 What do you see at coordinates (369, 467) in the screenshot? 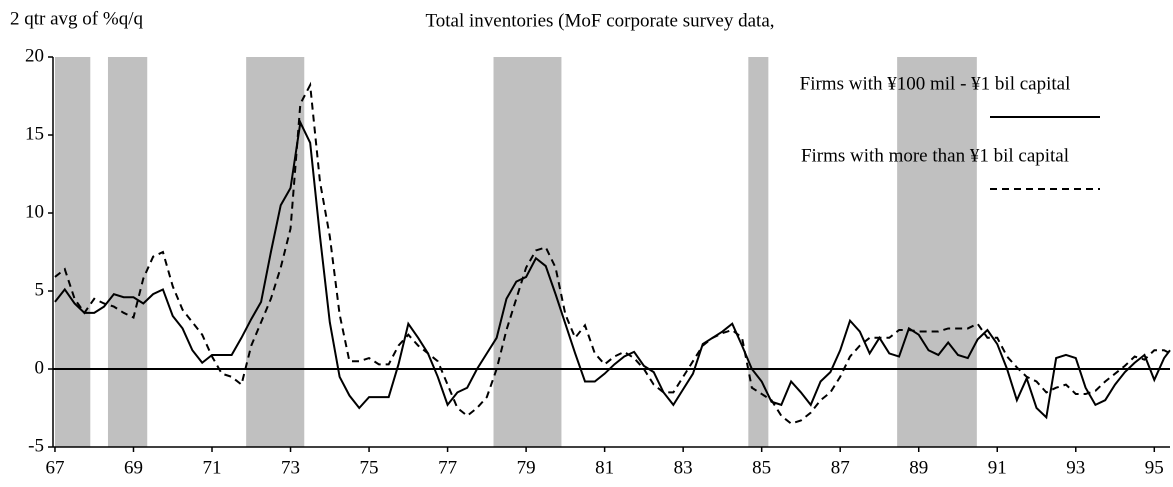
I see `x-tick-label: 75` at bounding box center [369, 467].